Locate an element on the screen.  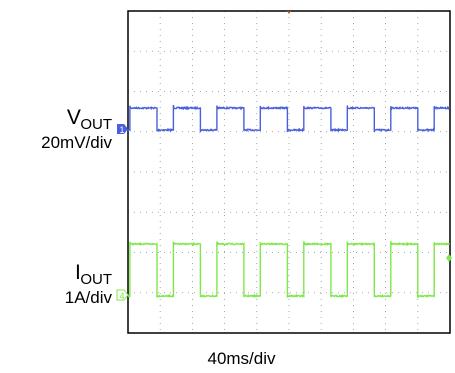
vout-label: VOUT is located at coordinates (89, 121).